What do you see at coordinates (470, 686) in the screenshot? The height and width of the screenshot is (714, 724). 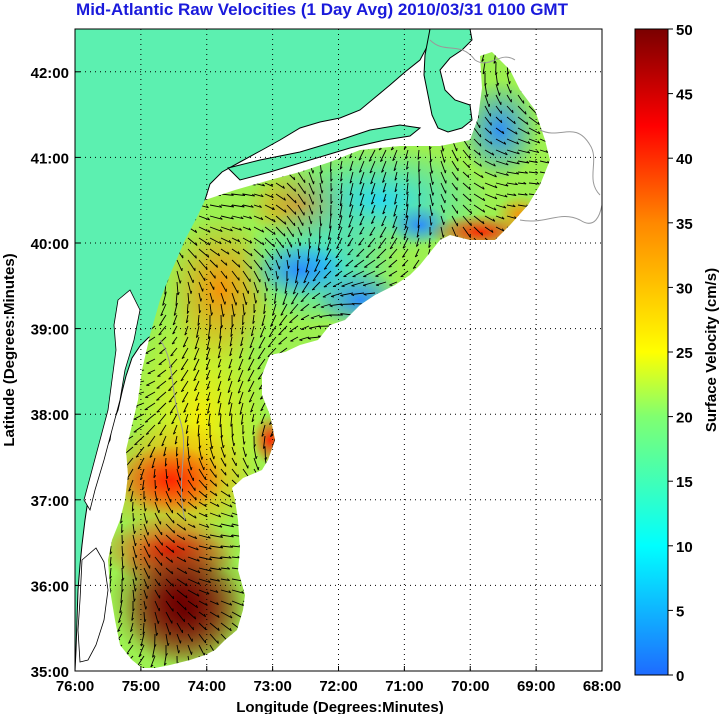 I see `x-tick-label: 70:00` at bounding box center [470, 686].